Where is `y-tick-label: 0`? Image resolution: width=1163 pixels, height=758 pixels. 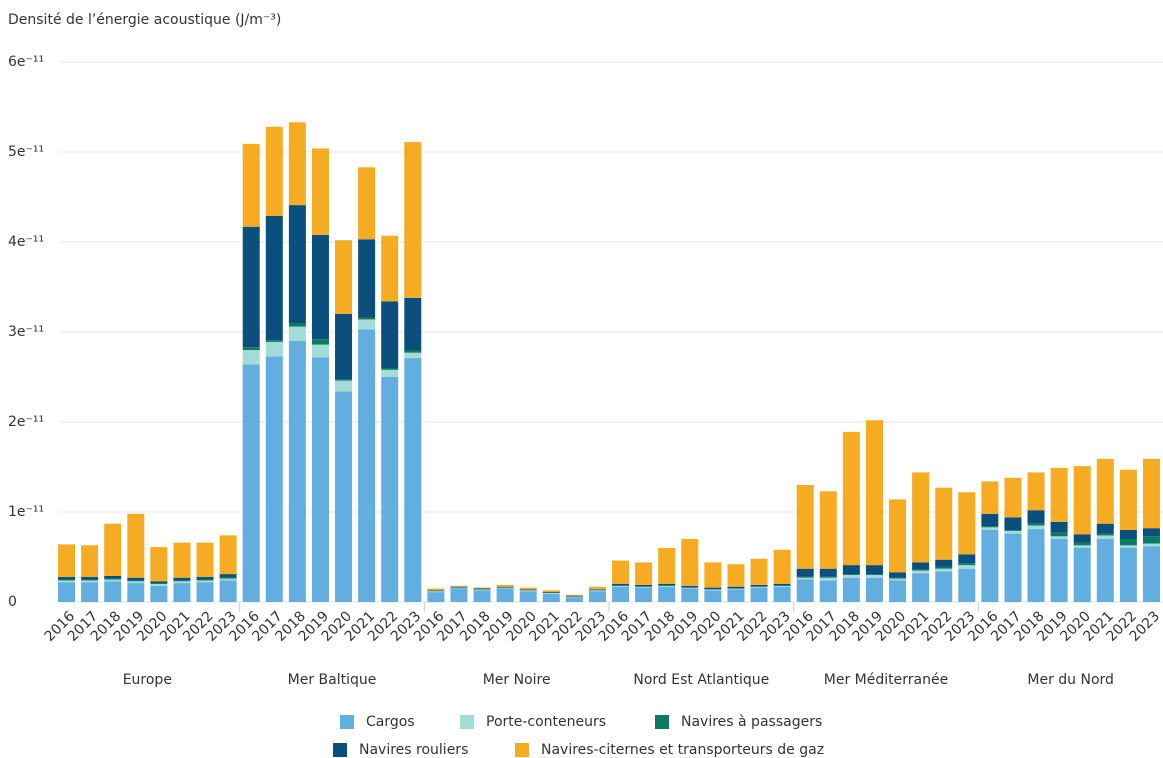 y-tick-label: 0 is located at coordinates (12, 602).